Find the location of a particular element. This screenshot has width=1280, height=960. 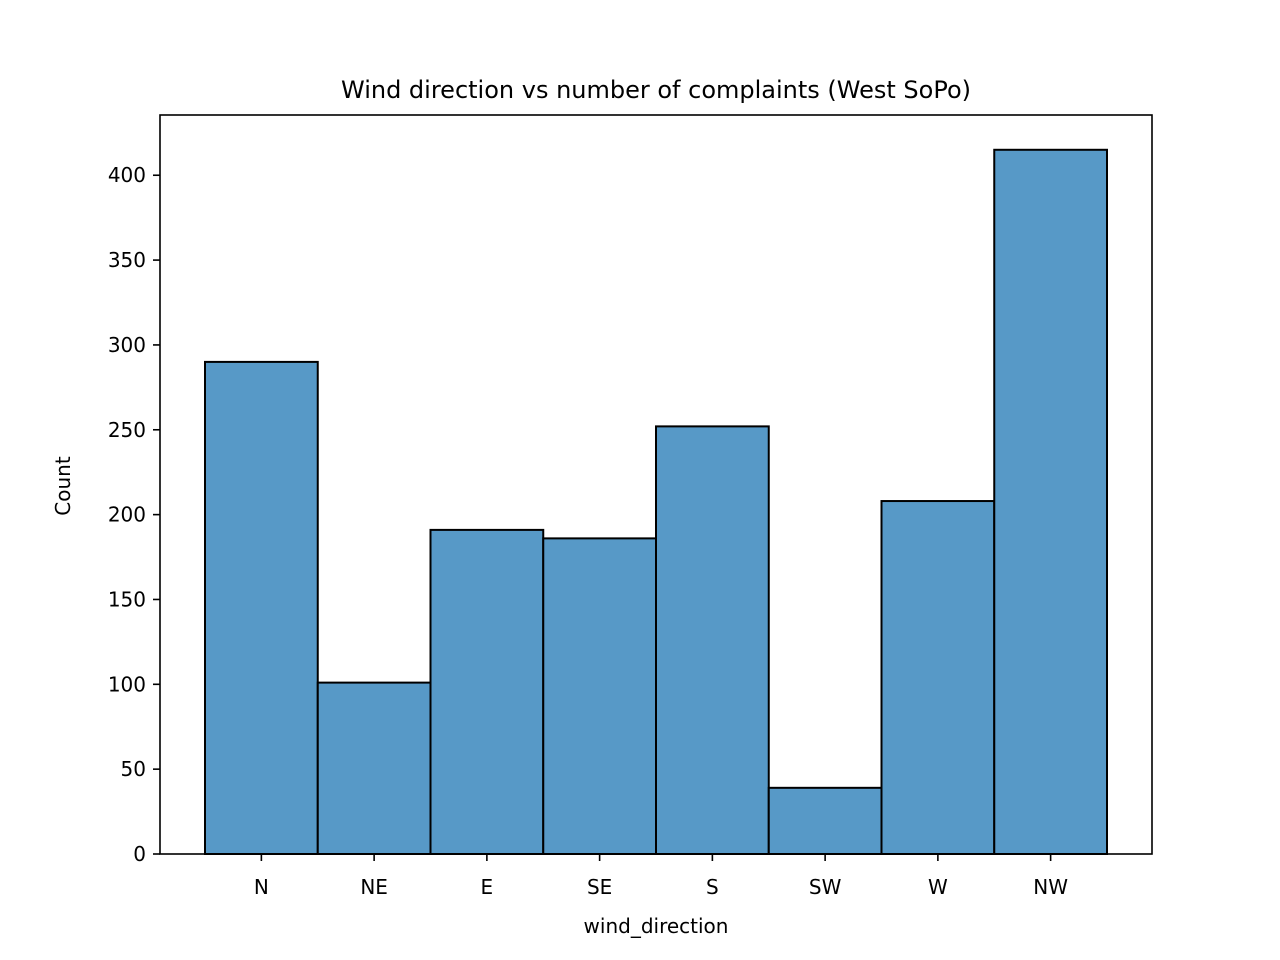

bar-w is located at coordinates (938, 677).